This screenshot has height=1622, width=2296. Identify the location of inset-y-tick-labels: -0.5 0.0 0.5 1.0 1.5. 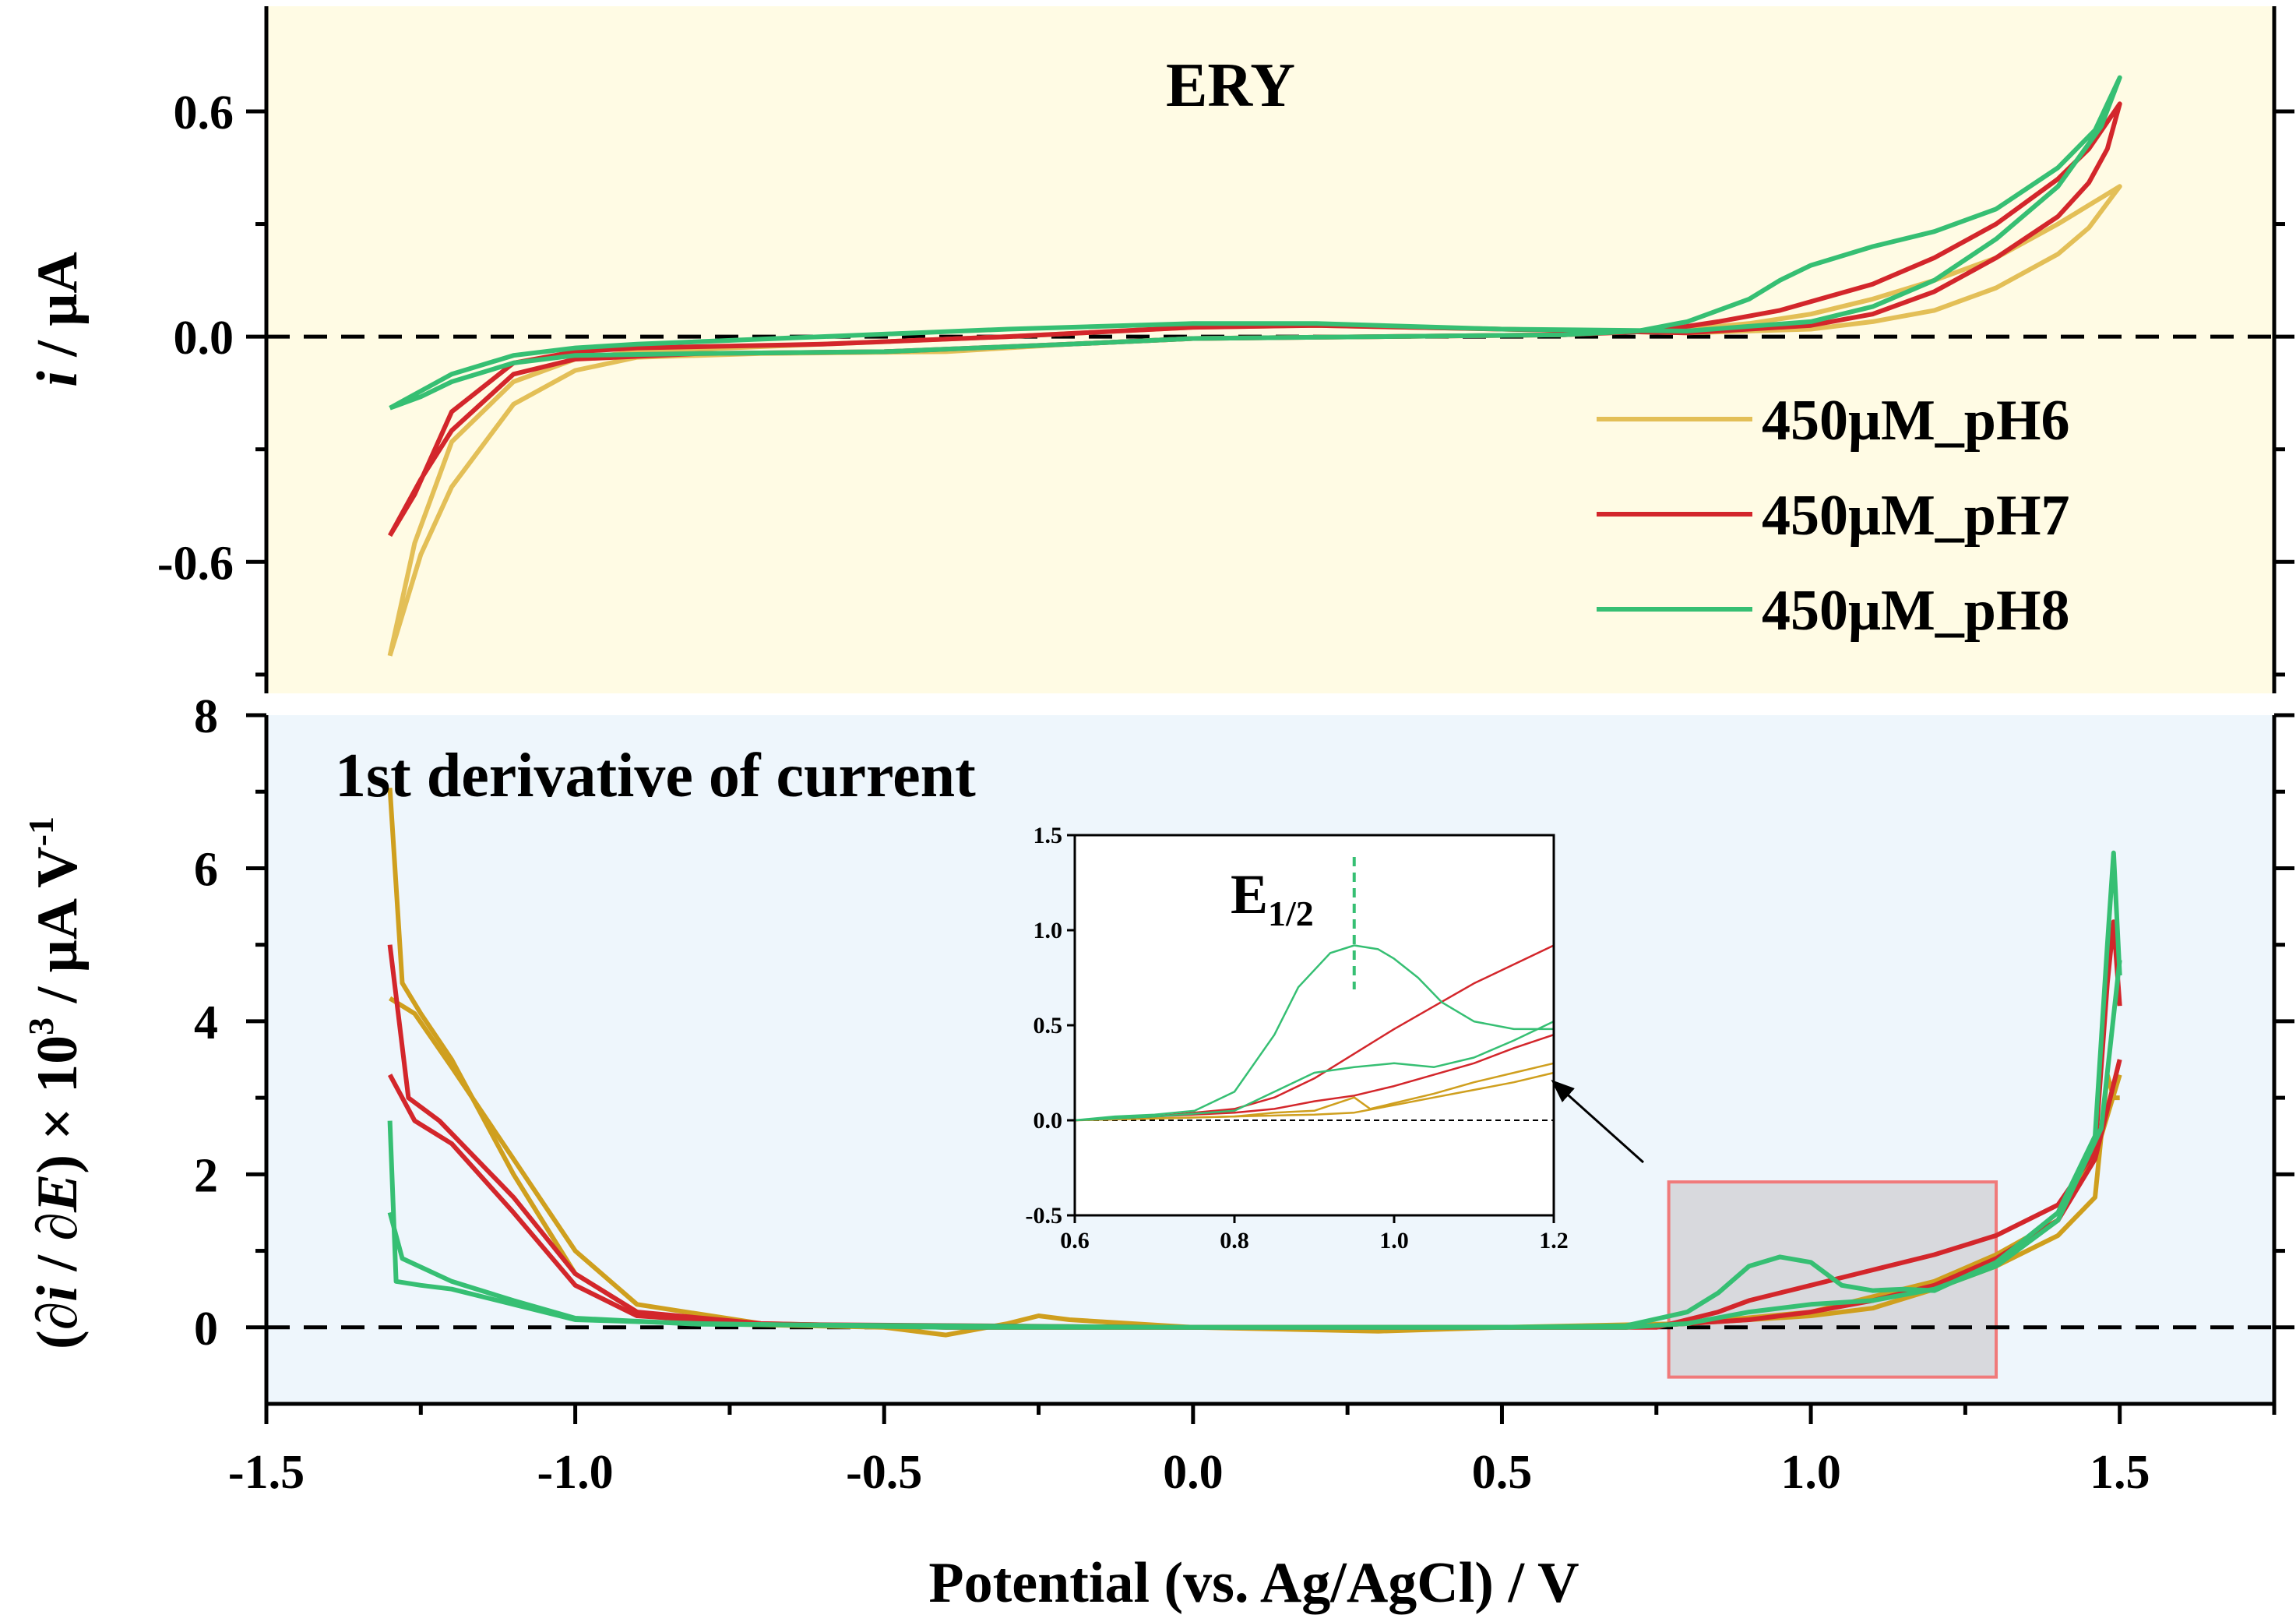
(1044, 1026).